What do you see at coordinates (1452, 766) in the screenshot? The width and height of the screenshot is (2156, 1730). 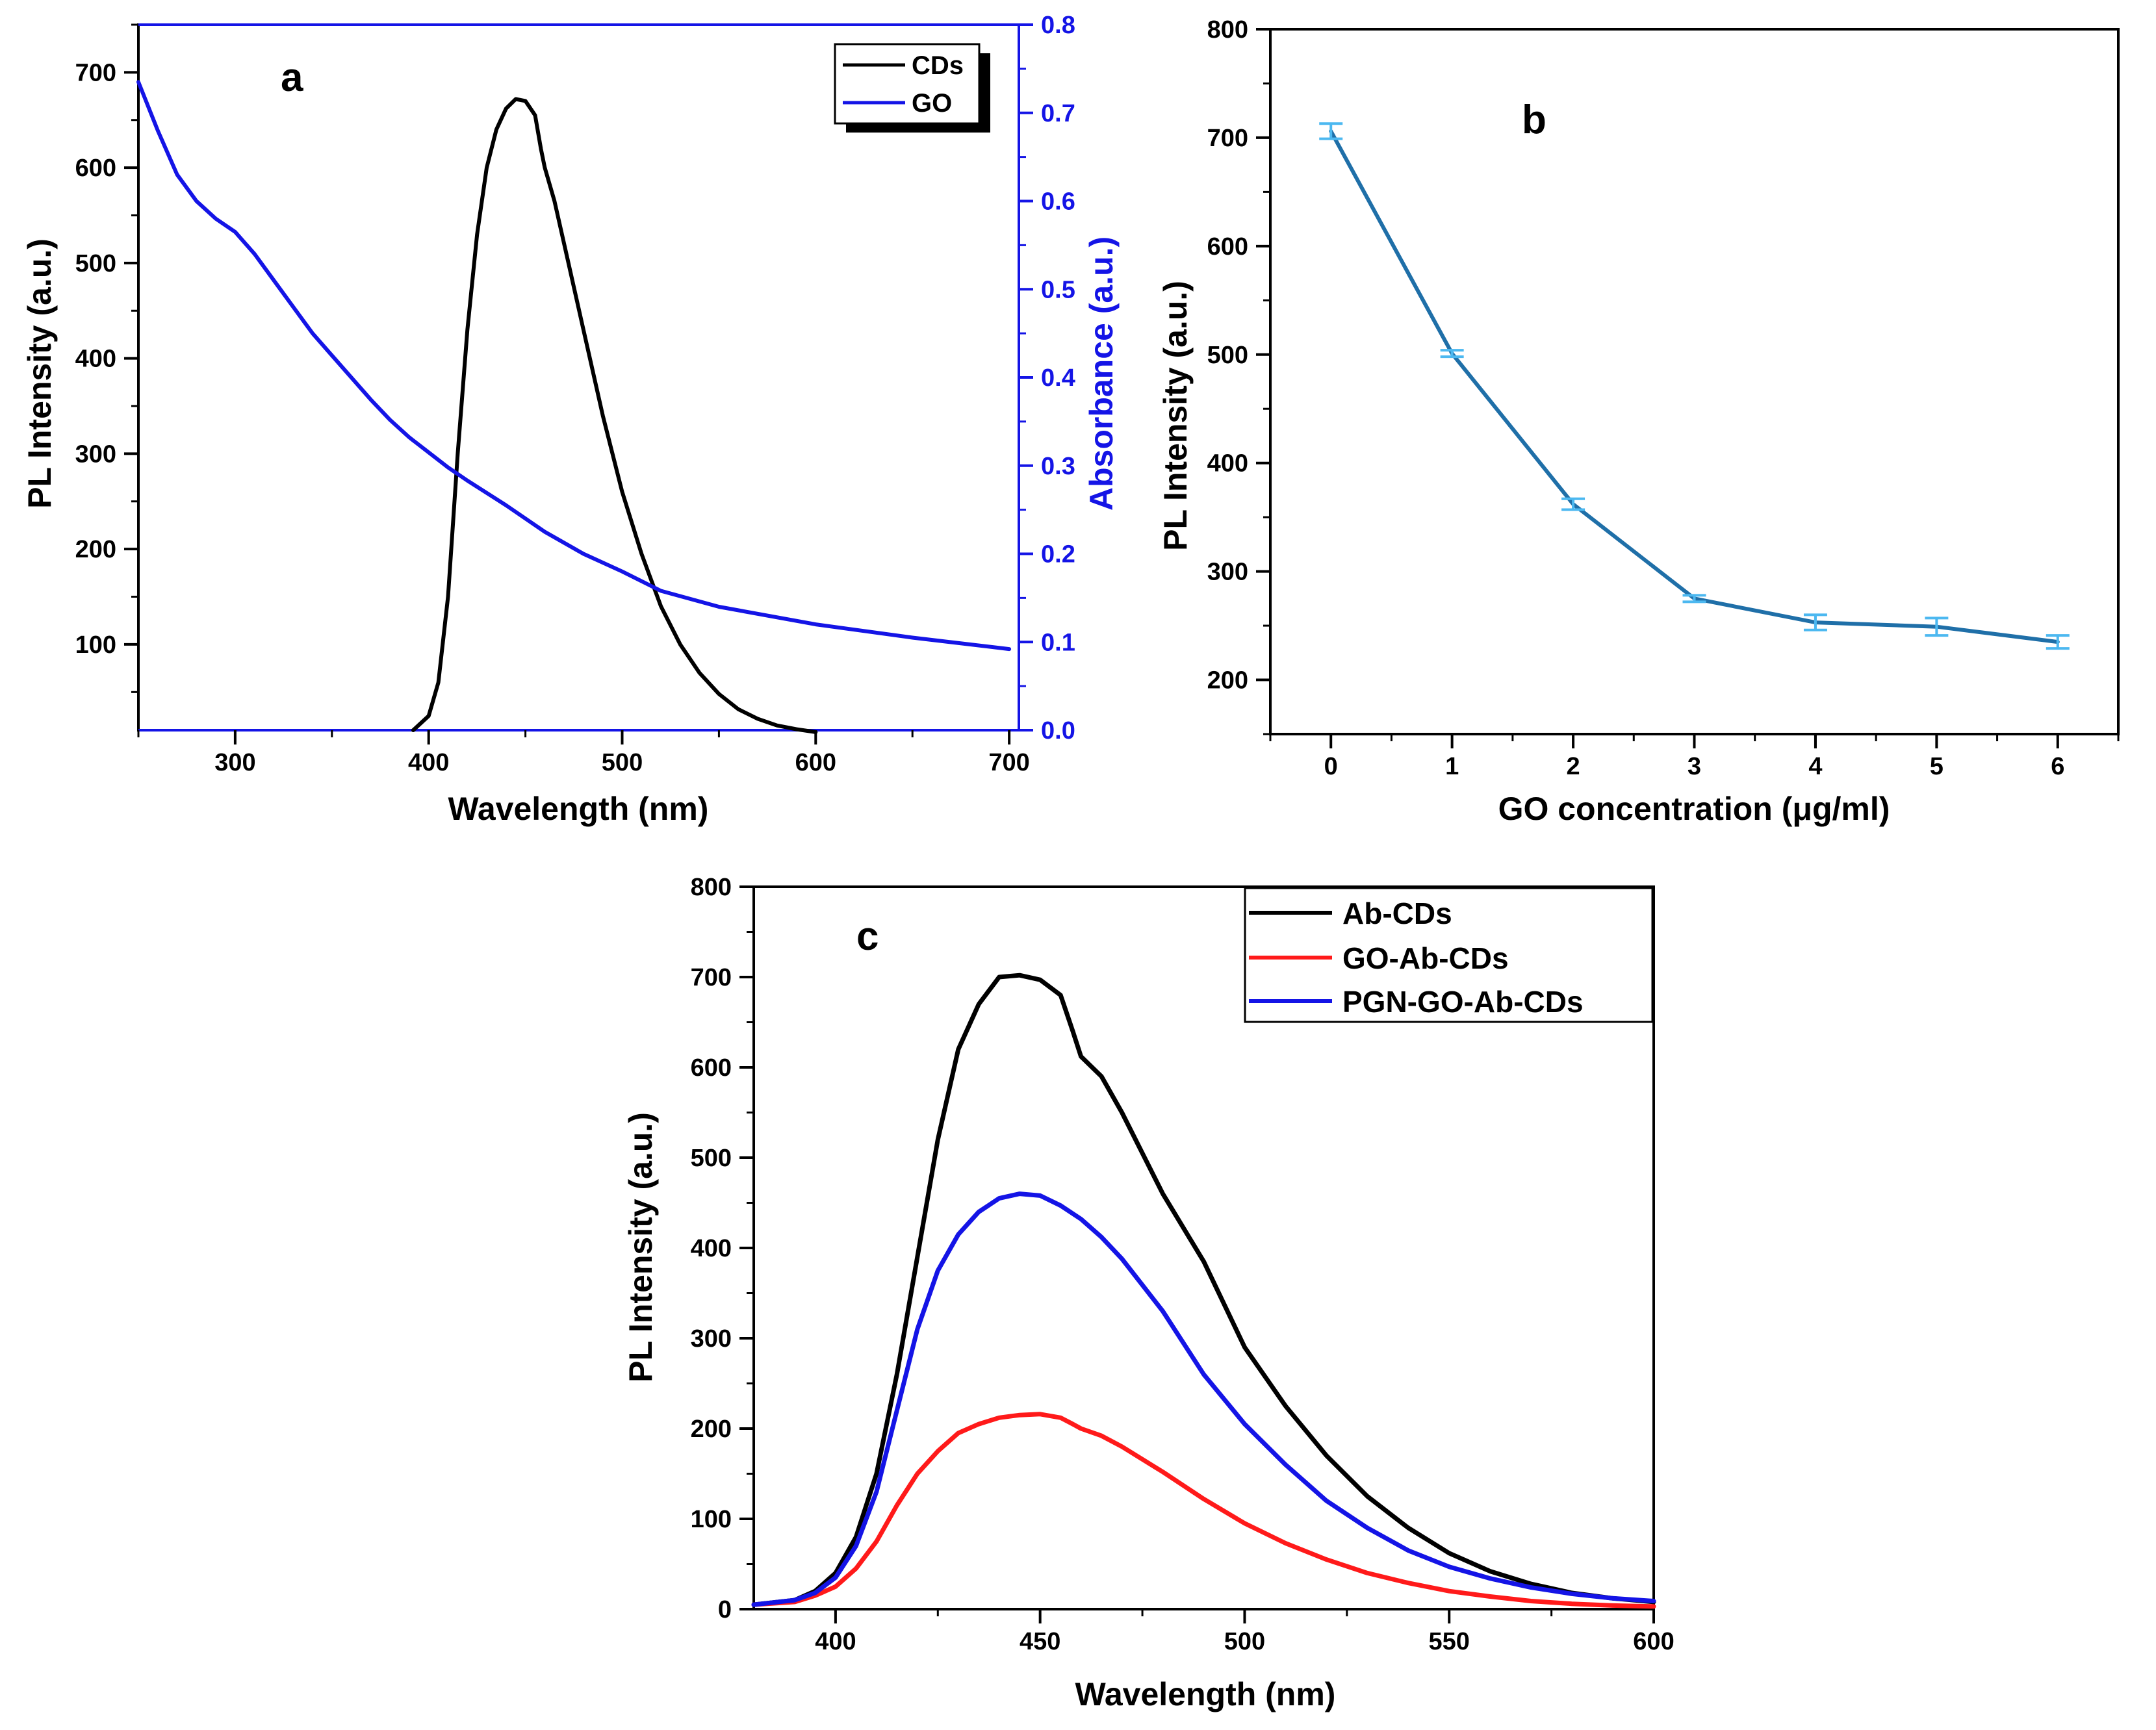 I see `x-tick-label: 1` at bounding box center [1452, 766].